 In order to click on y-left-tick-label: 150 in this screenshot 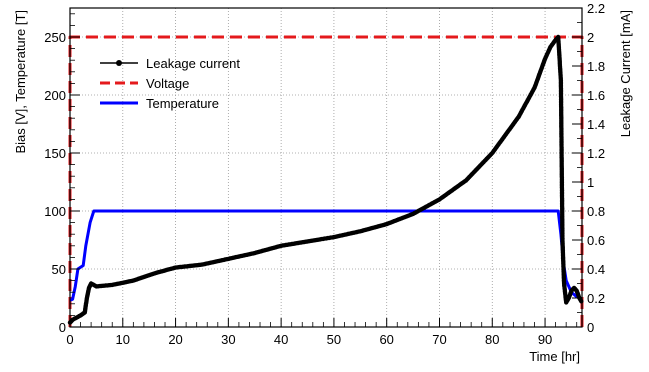, I will do `click(55, 153)`.